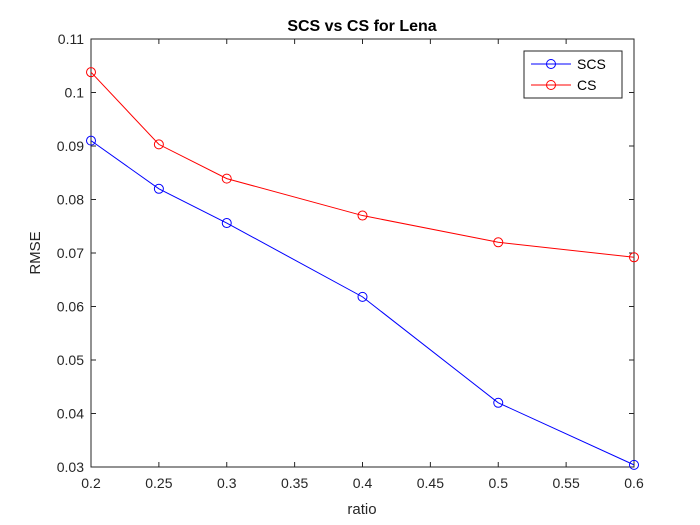 The width and height of the screenshot is (700, 525). I want to click on legend-label: SCS, so click(591, 64).